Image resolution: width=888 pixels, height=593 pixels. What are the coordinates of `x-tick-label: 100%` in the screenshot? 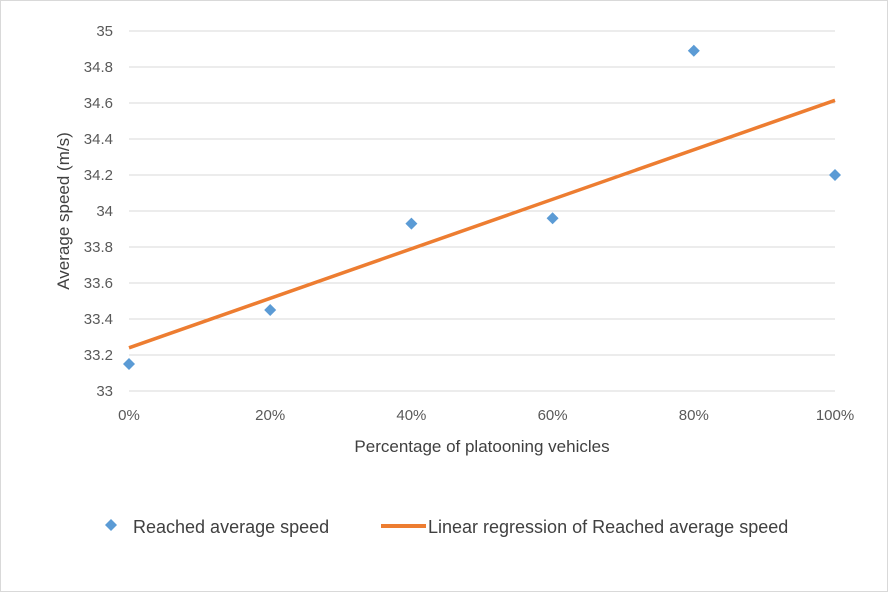 It's located at (835, 415).